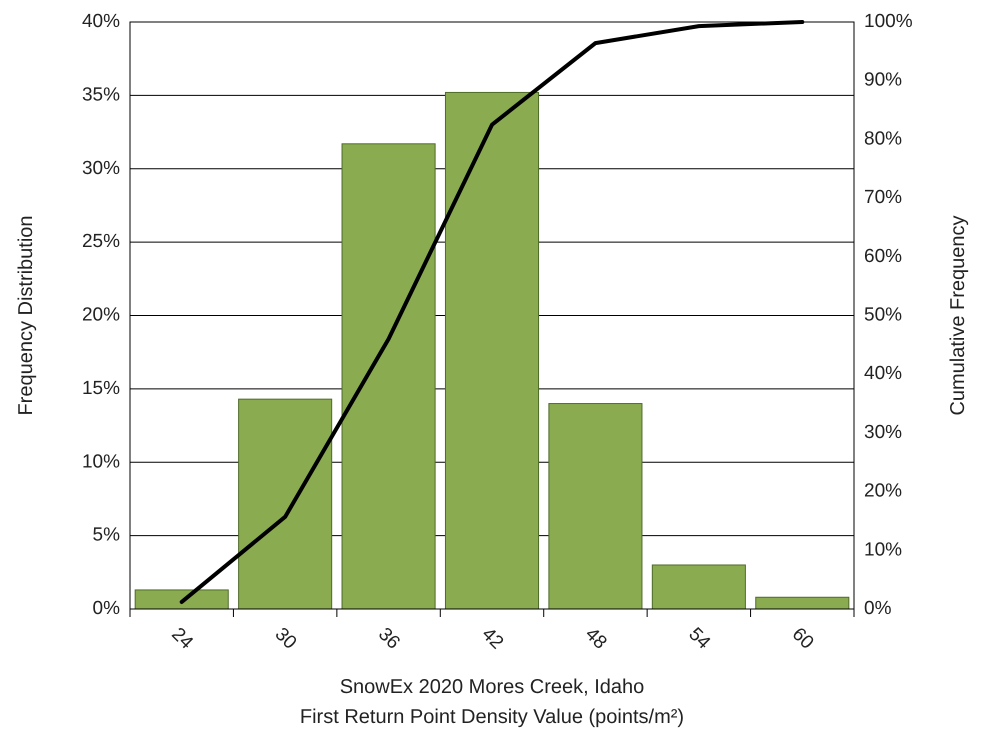 The height and width of the screenshot is (753, 992). I want to click on x-tick-label: 54, so click(699, 639).